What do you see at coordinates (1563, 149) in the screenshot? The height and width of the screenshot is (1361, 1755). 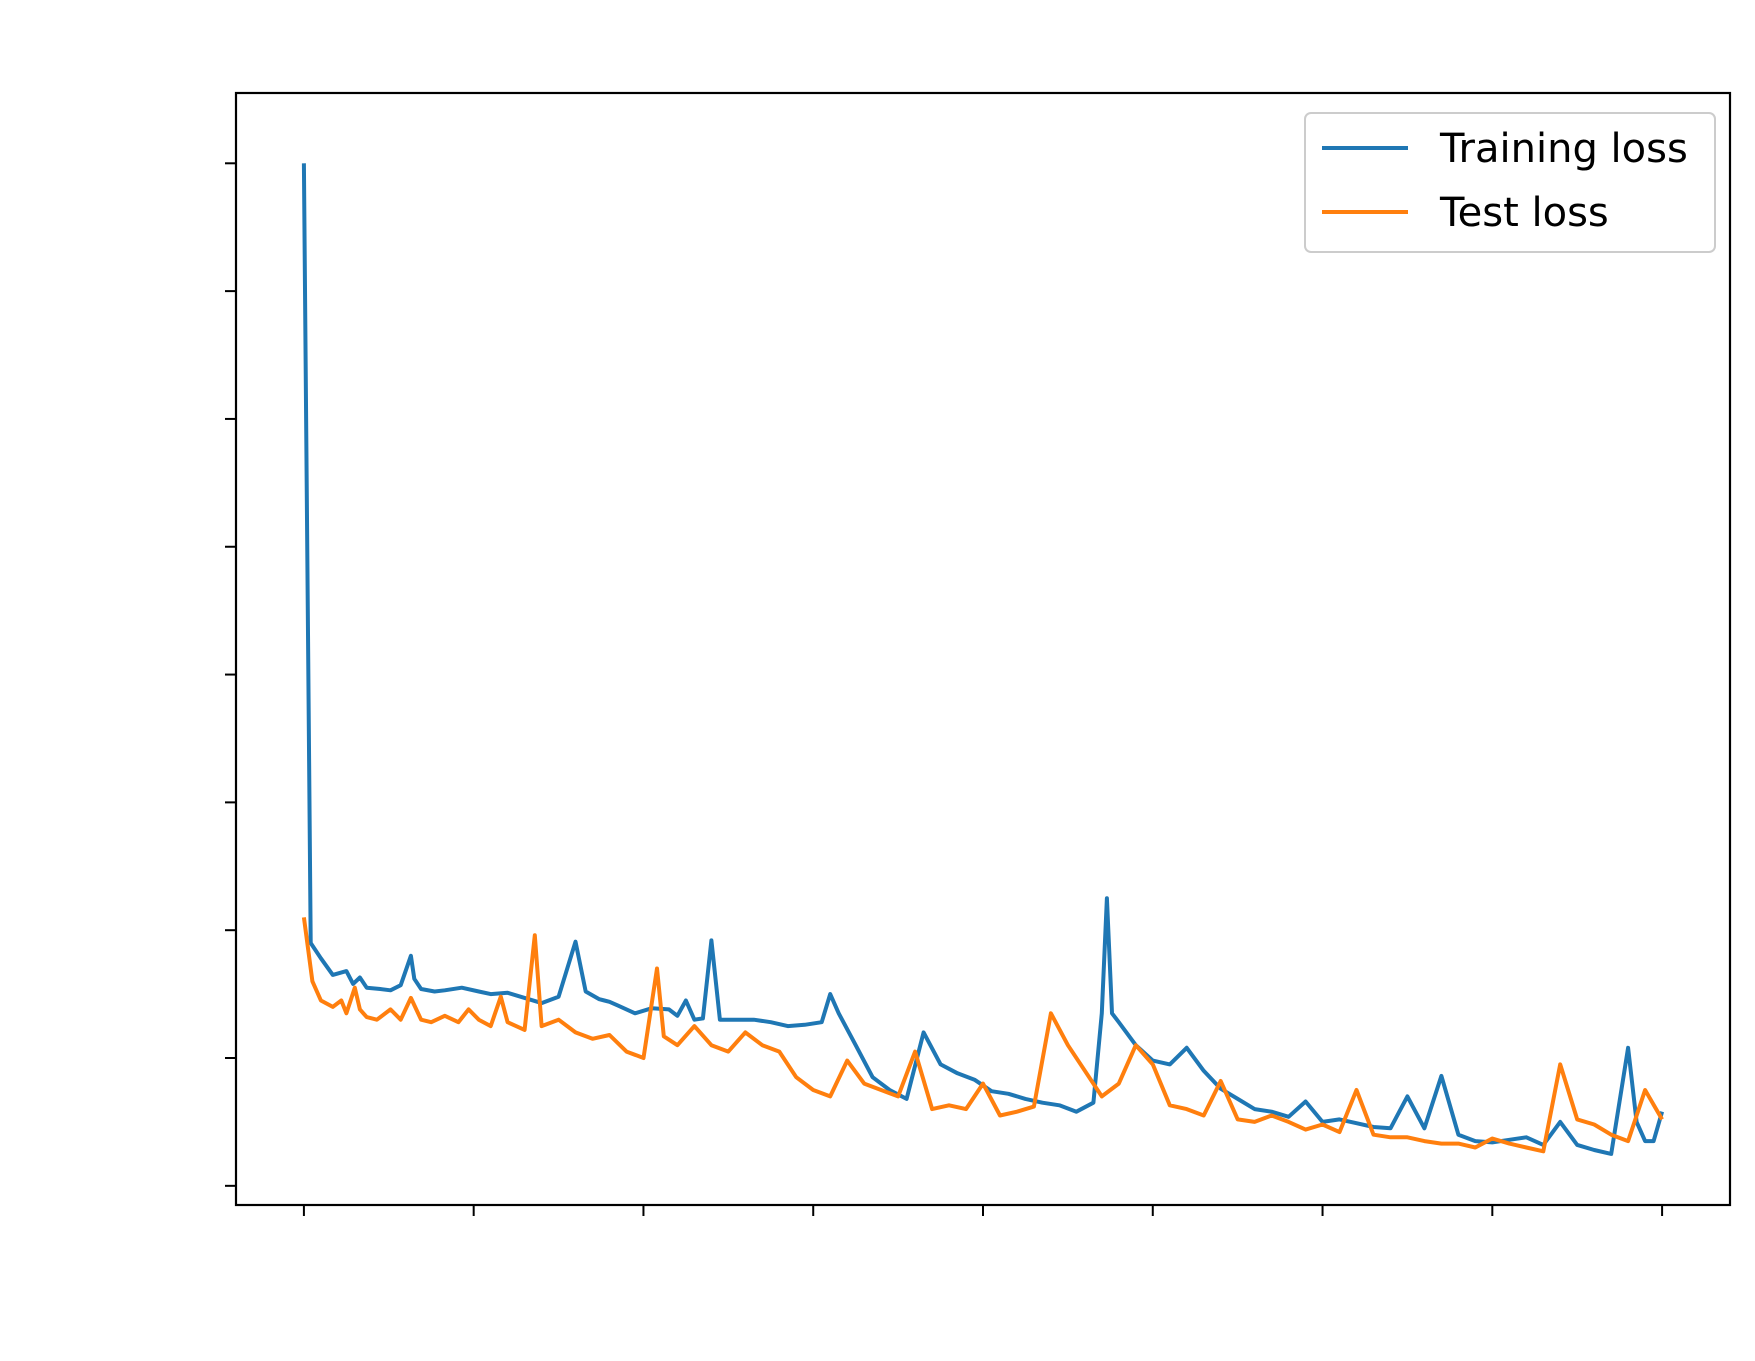 I see `legend-label-training-loss: Training loss` at bounding box center [1563, 149].